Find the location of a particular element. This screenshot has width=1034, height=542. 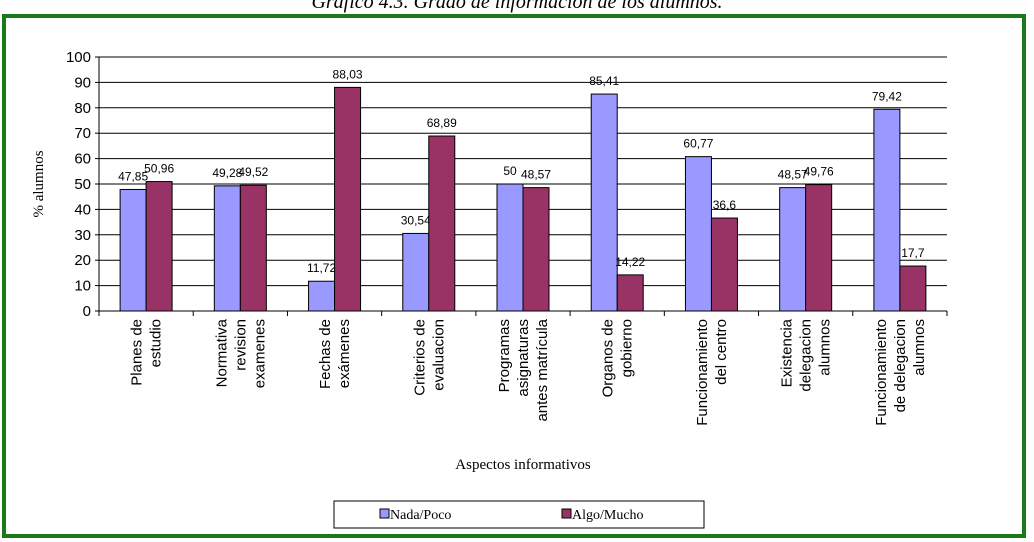

data-label: 11,72 is located at coordinates (321, 268).